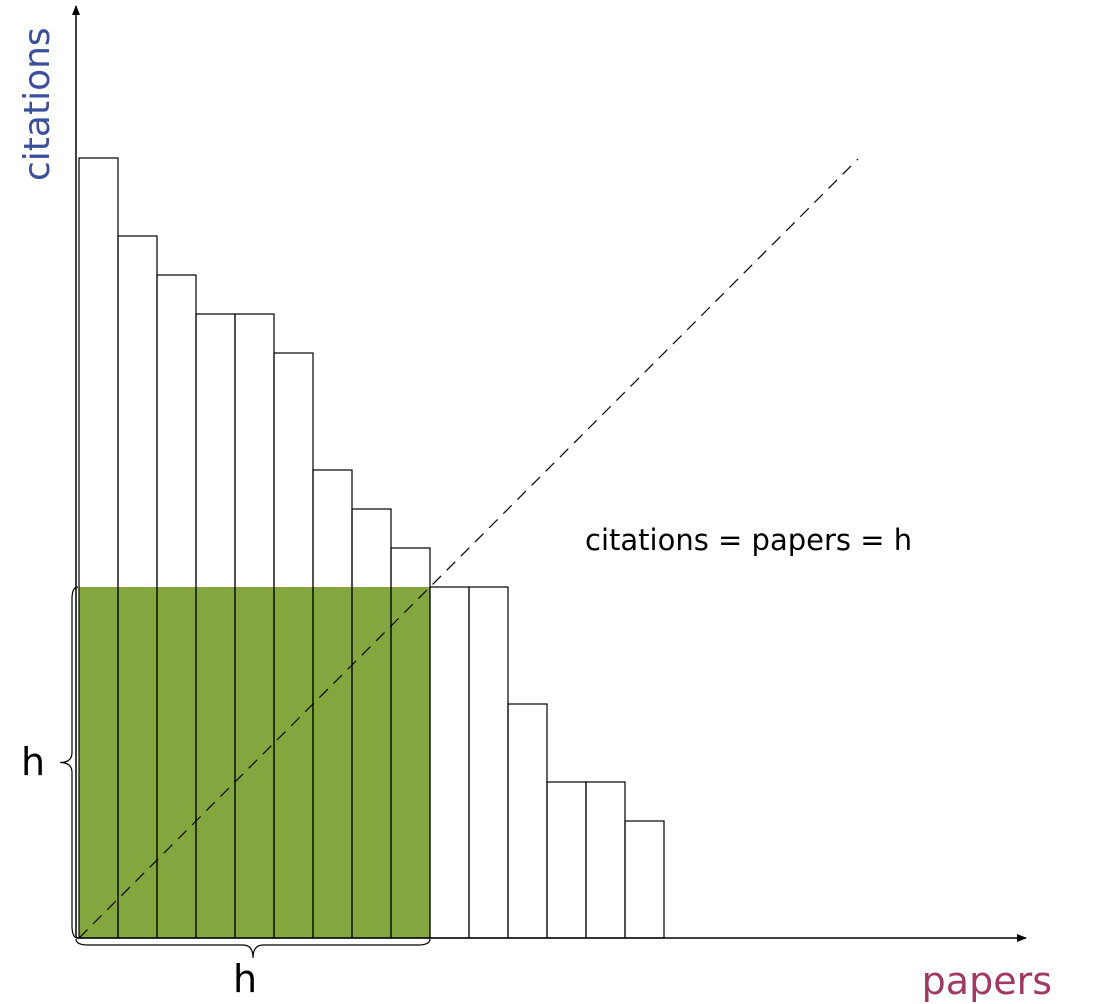 This screenshot has width=1115, height=1004. I want to click on h-label-vertical: h, so click(33, 762).